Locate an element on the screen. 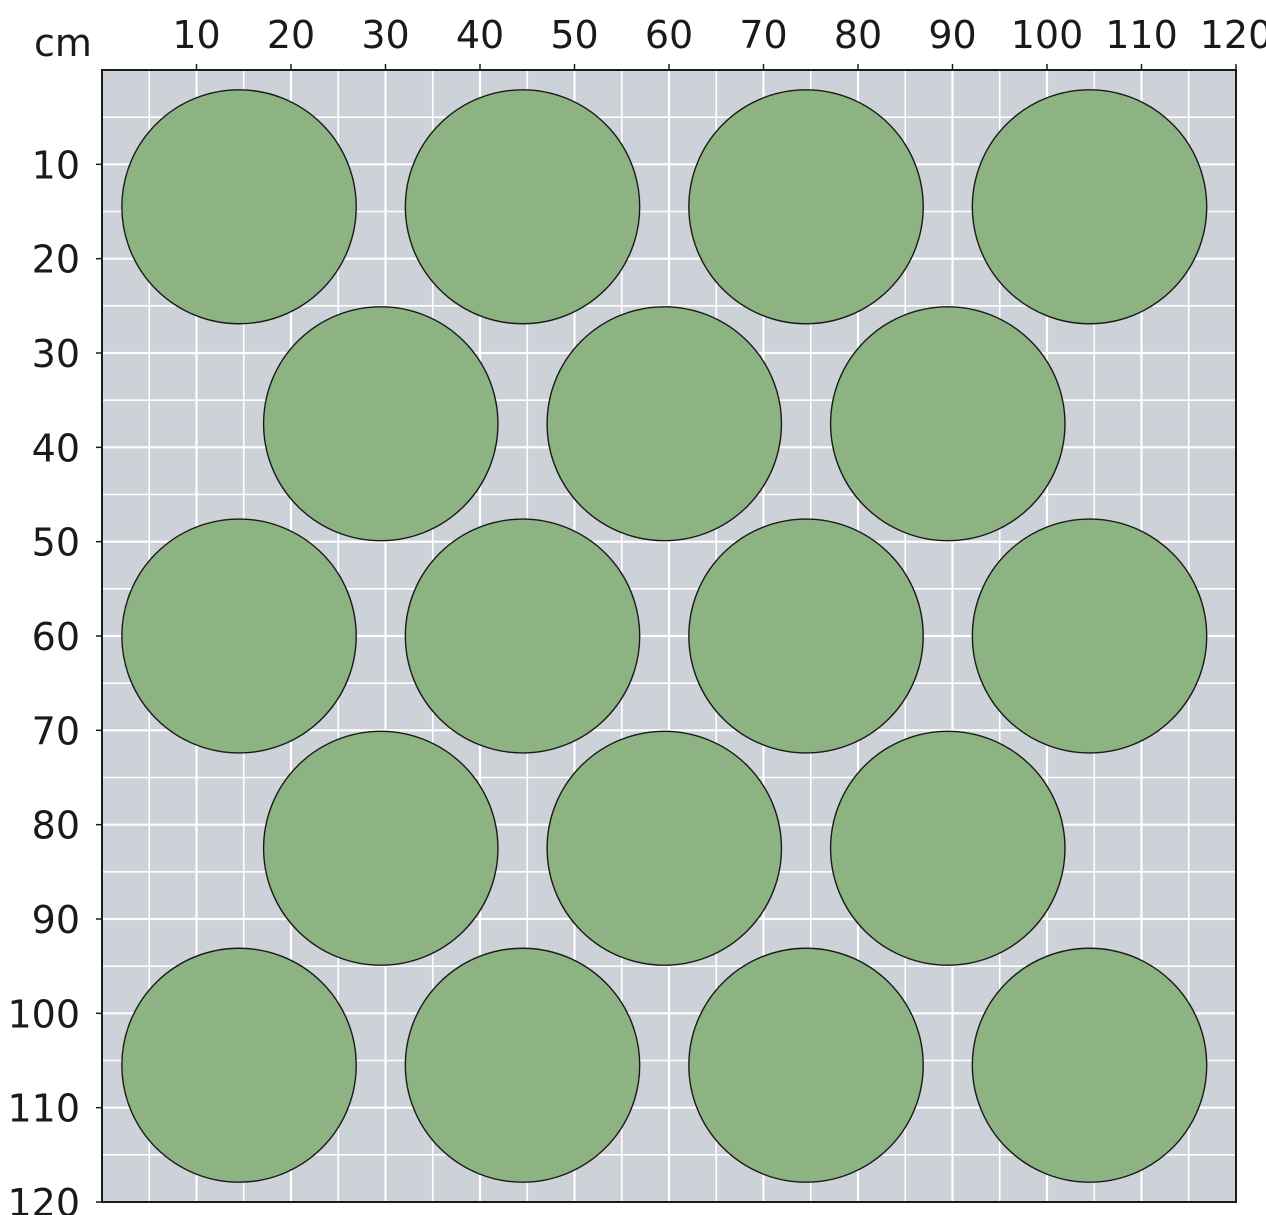 This screenshot has width=1266, height=1215. y-tick-label: 50 is located at coordinates (56, 543).